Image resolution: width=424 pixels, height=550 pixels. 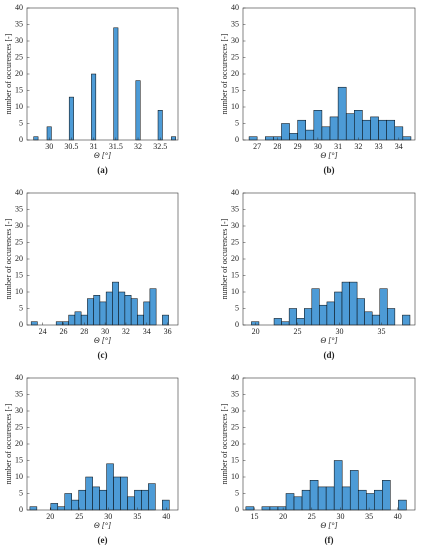 What do you see at coordinates (254, 516) in the screenshot?
I see `x-tick-label: 15` at bounding box center [254, 516].